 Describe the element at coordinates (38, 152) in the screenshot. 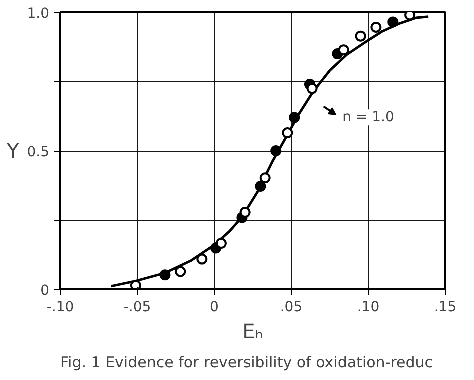

I see `y-tick-label: 0.5` at that location.